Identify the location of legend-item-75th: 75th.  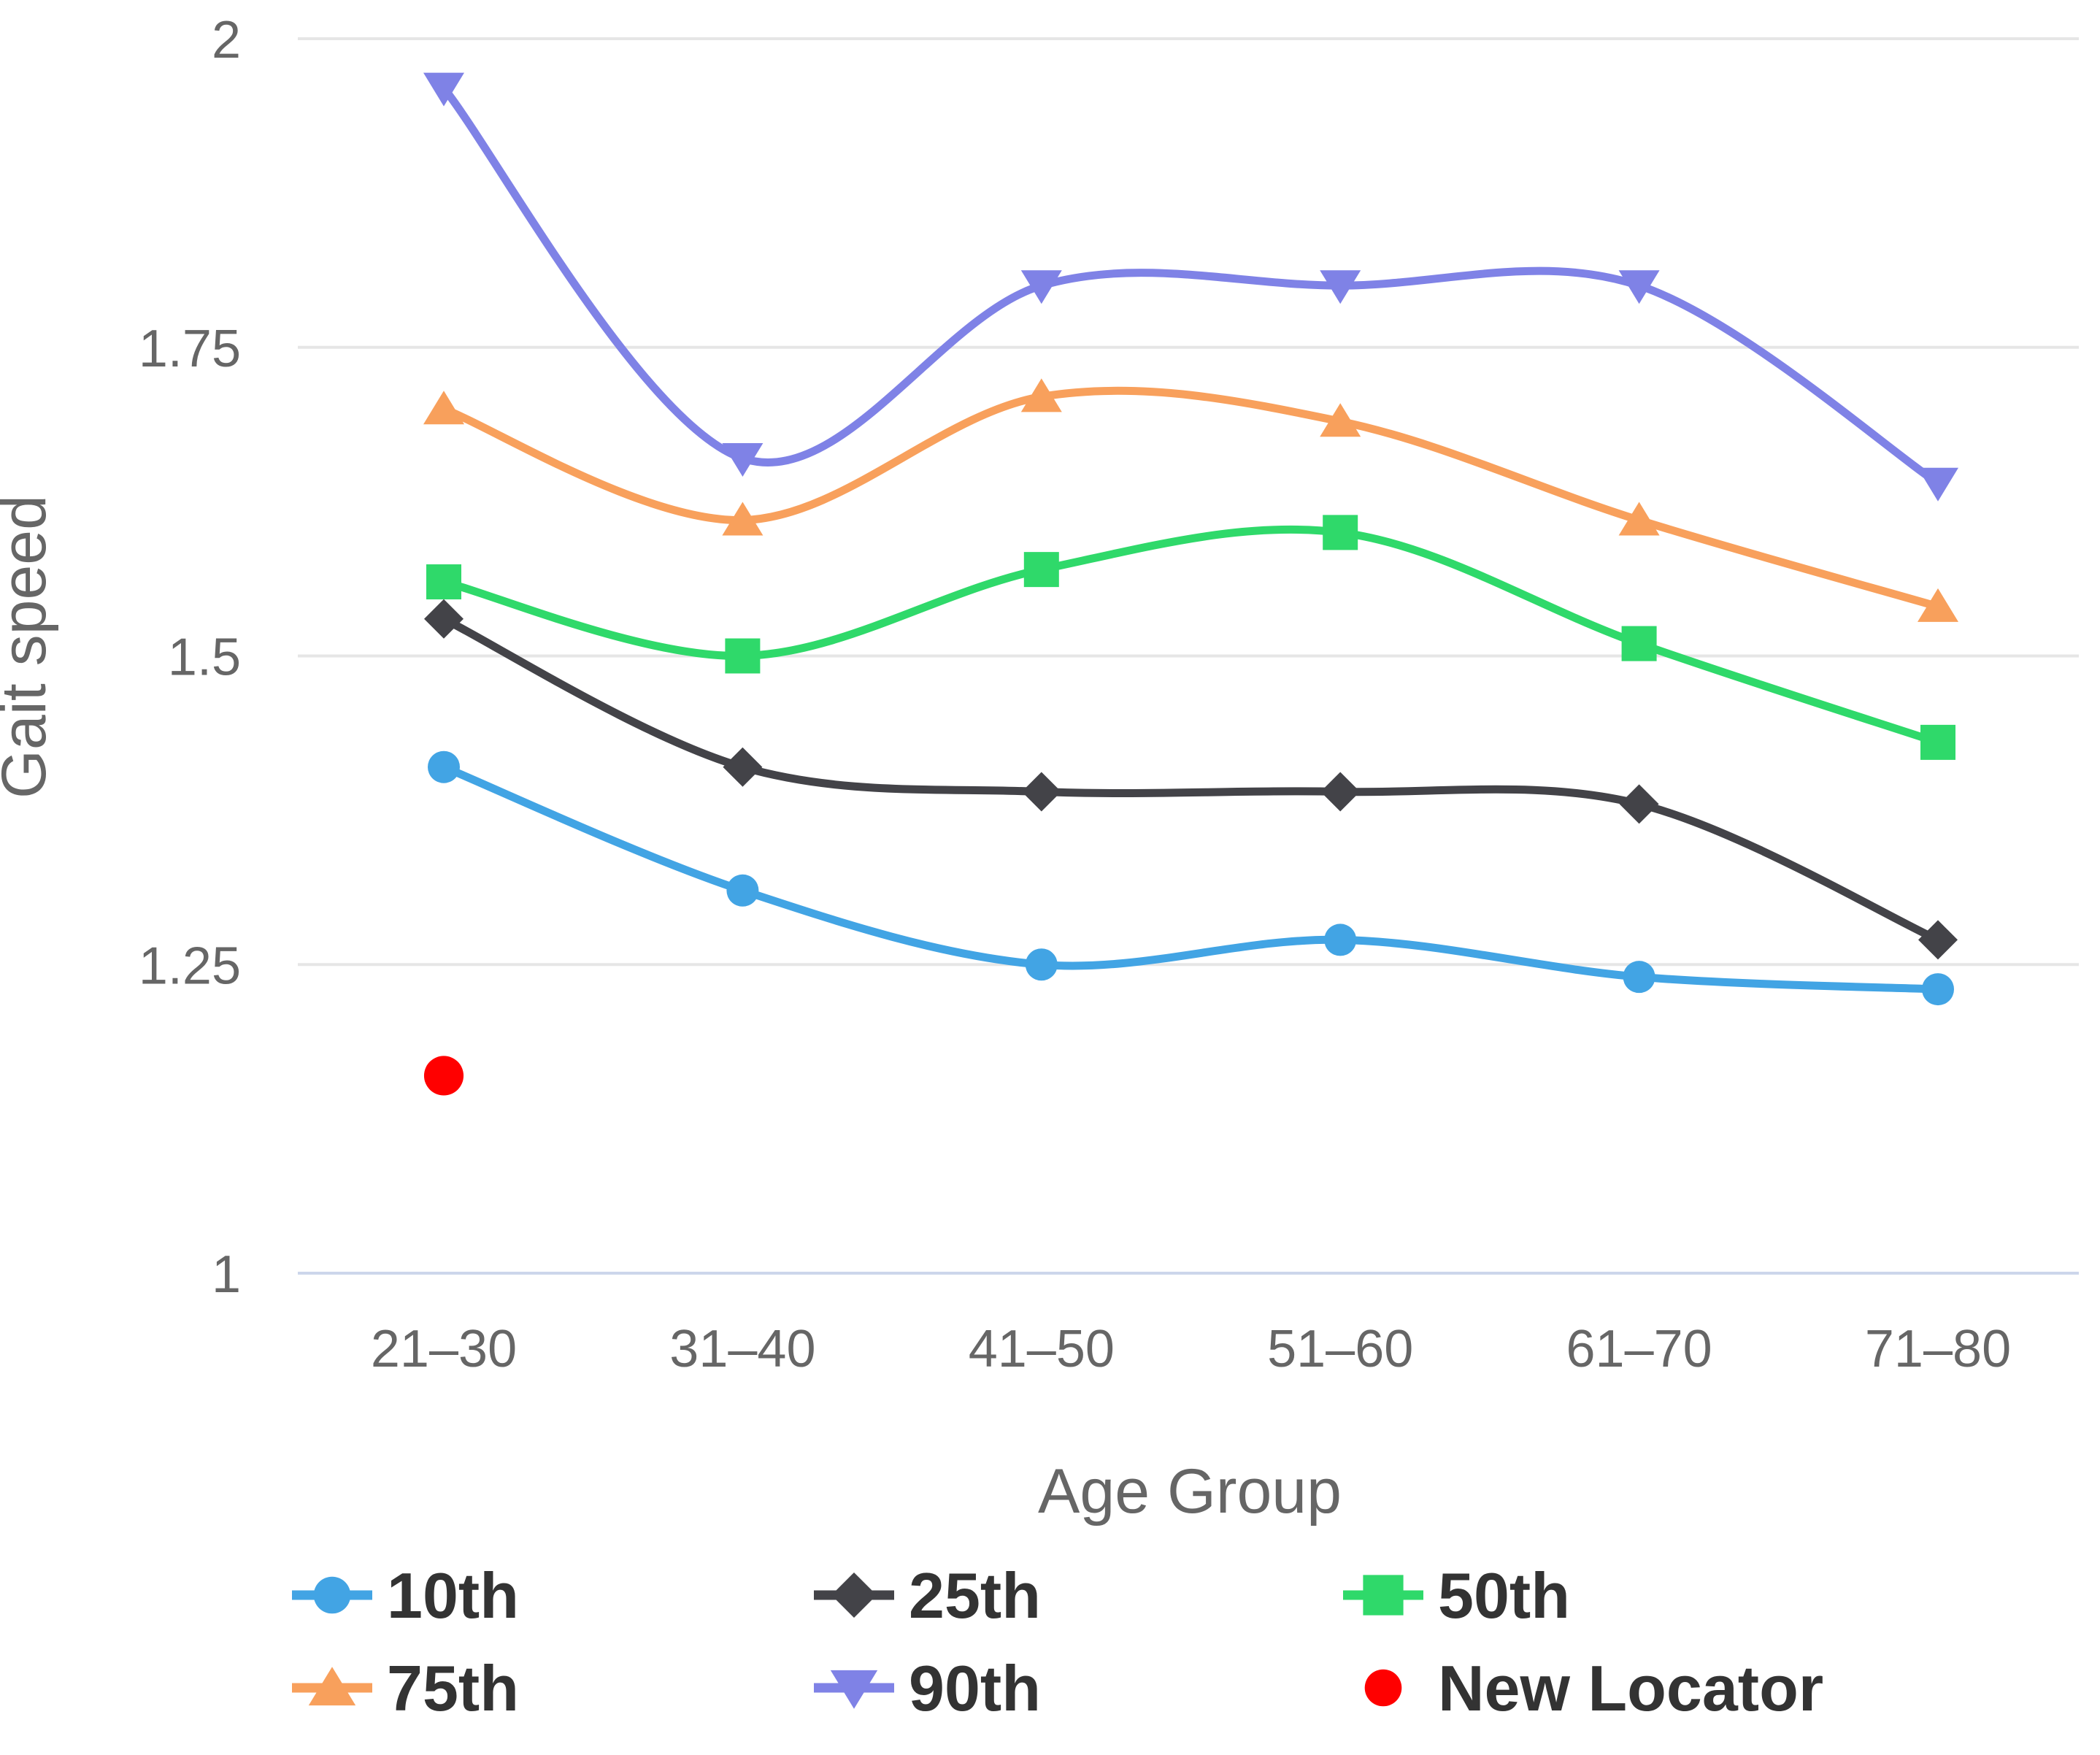
(406, 1688).